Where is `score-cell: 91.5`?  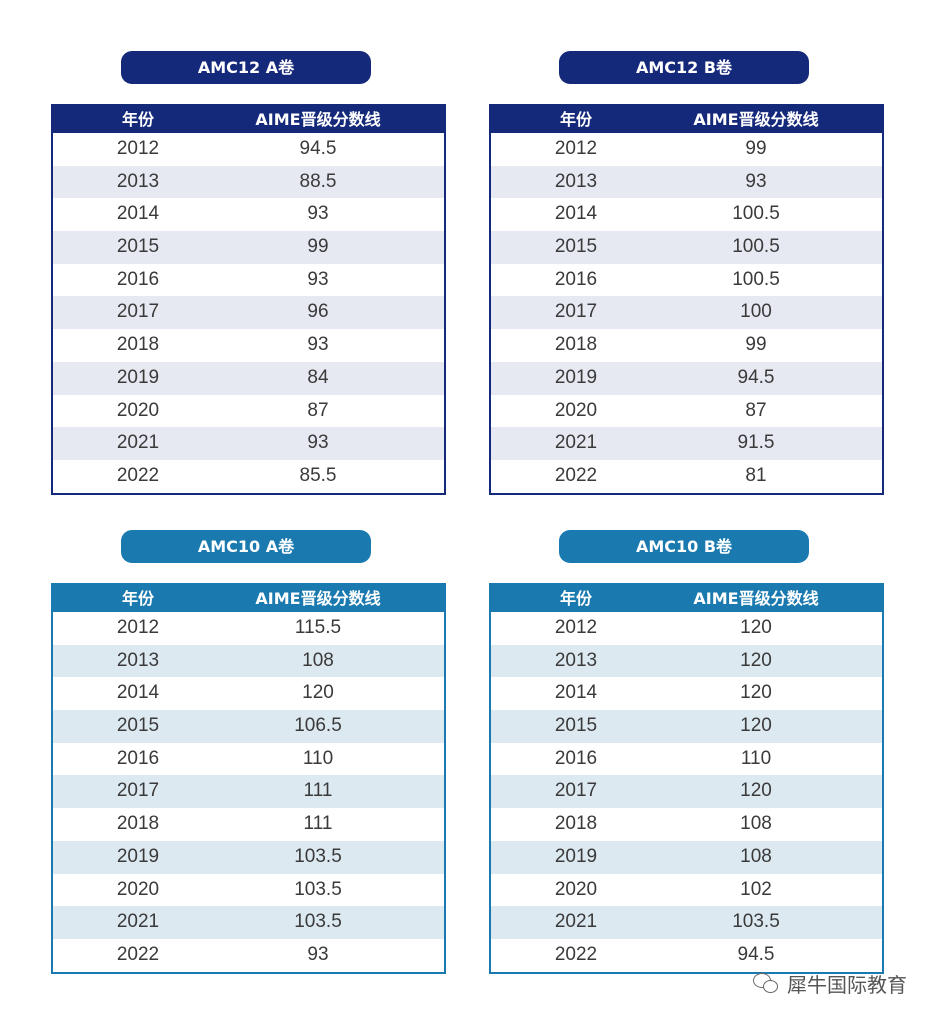
score-cell: 91.5 is located at coordinates (756, 443).